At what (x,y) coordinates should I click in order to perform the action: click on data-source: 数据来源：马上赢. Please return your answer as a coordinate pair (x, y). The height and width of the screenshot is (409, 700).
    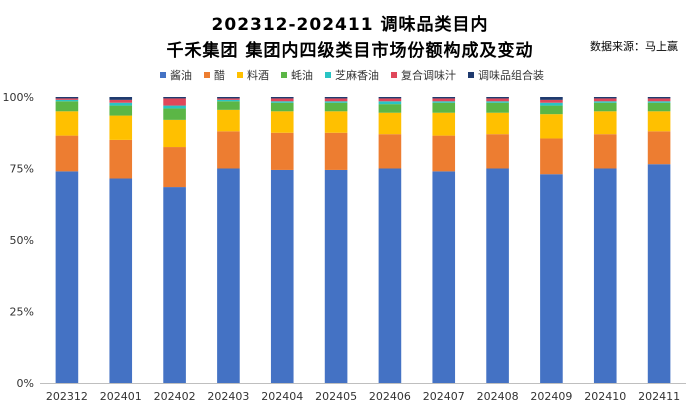
    Looking at the image, I should click on (634, 46).